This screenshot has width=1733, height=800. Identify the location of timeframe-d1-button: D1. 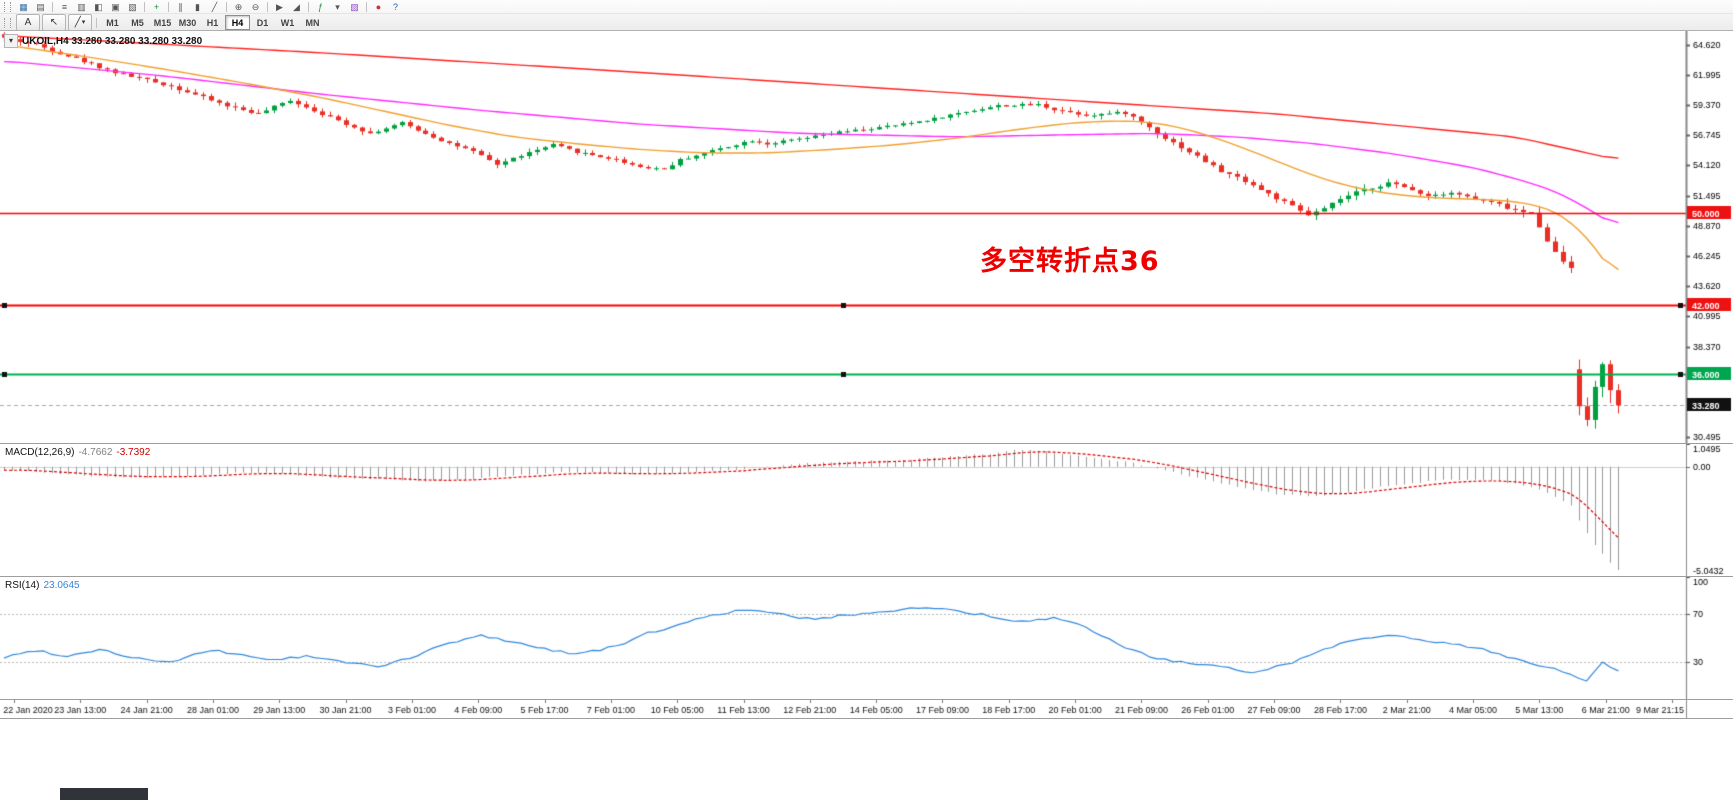
(262, 23).